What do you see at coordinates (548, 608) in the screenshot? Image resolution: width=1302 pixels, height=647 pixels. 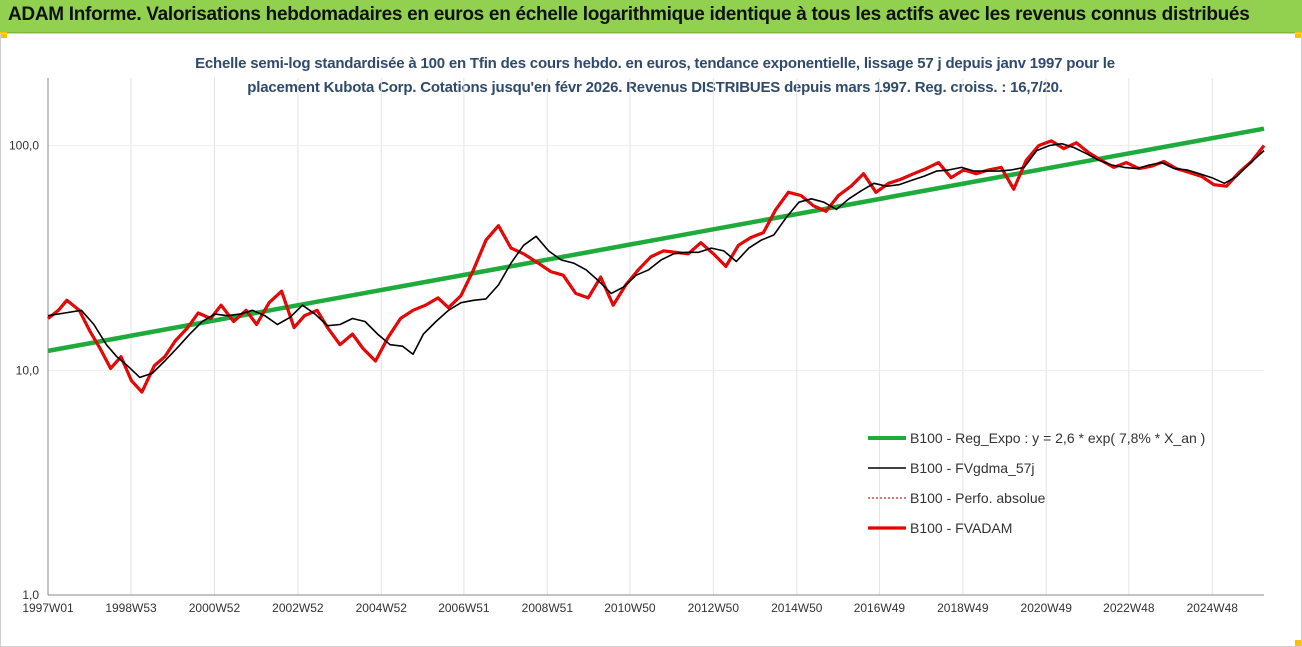 I see `x-tick-label: 2008W51` at bounding box center [548, 608].